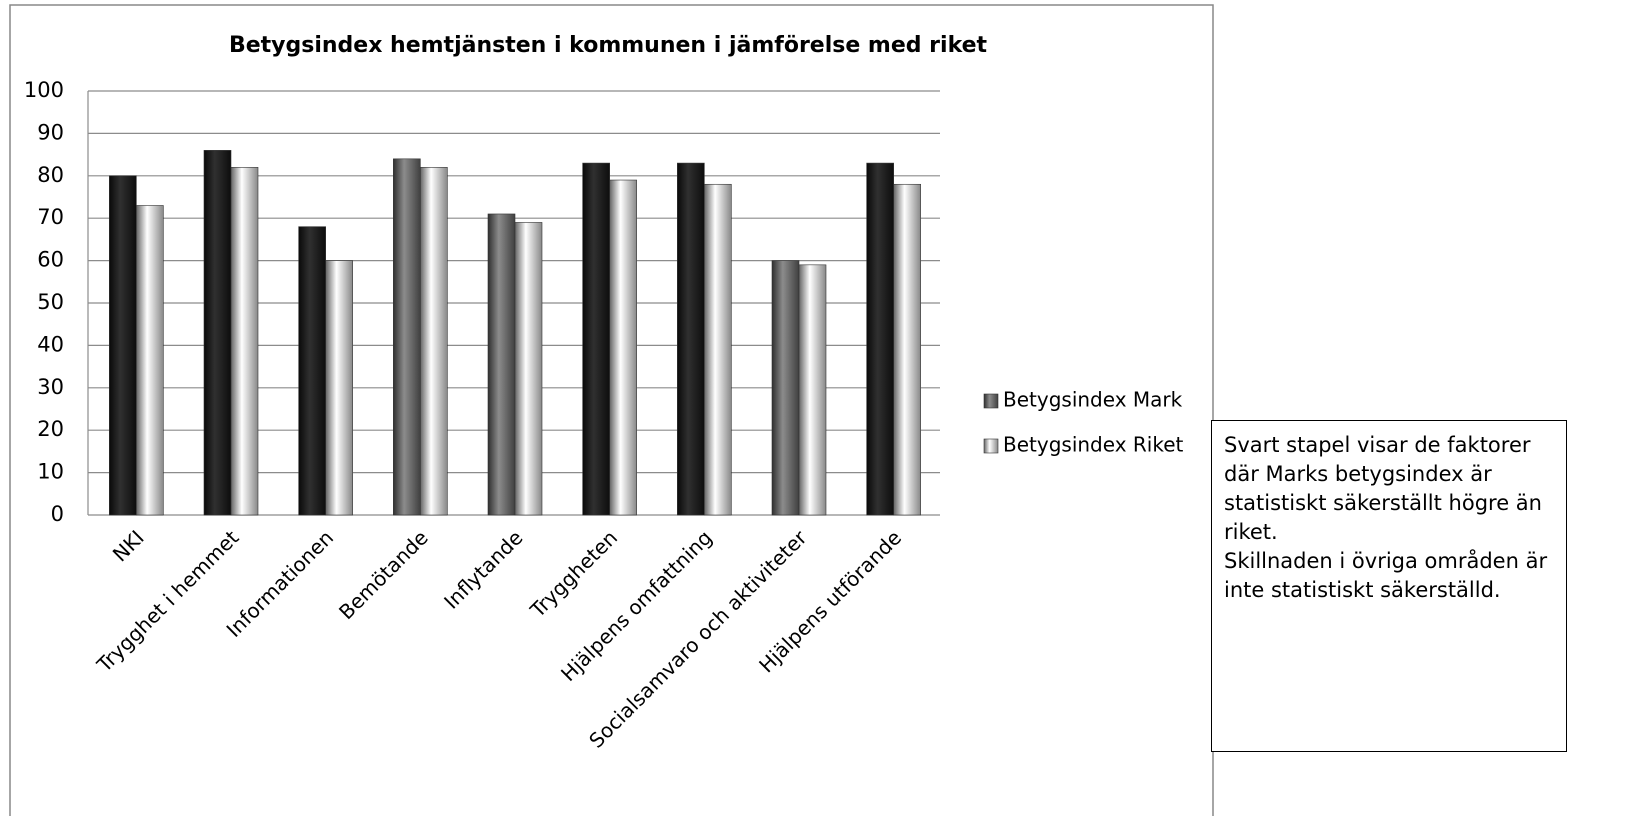  What do you see at coordinates (50, 472) in the screenshot?
I see `y-tick-label: 10` at bounding box center [50, 472].